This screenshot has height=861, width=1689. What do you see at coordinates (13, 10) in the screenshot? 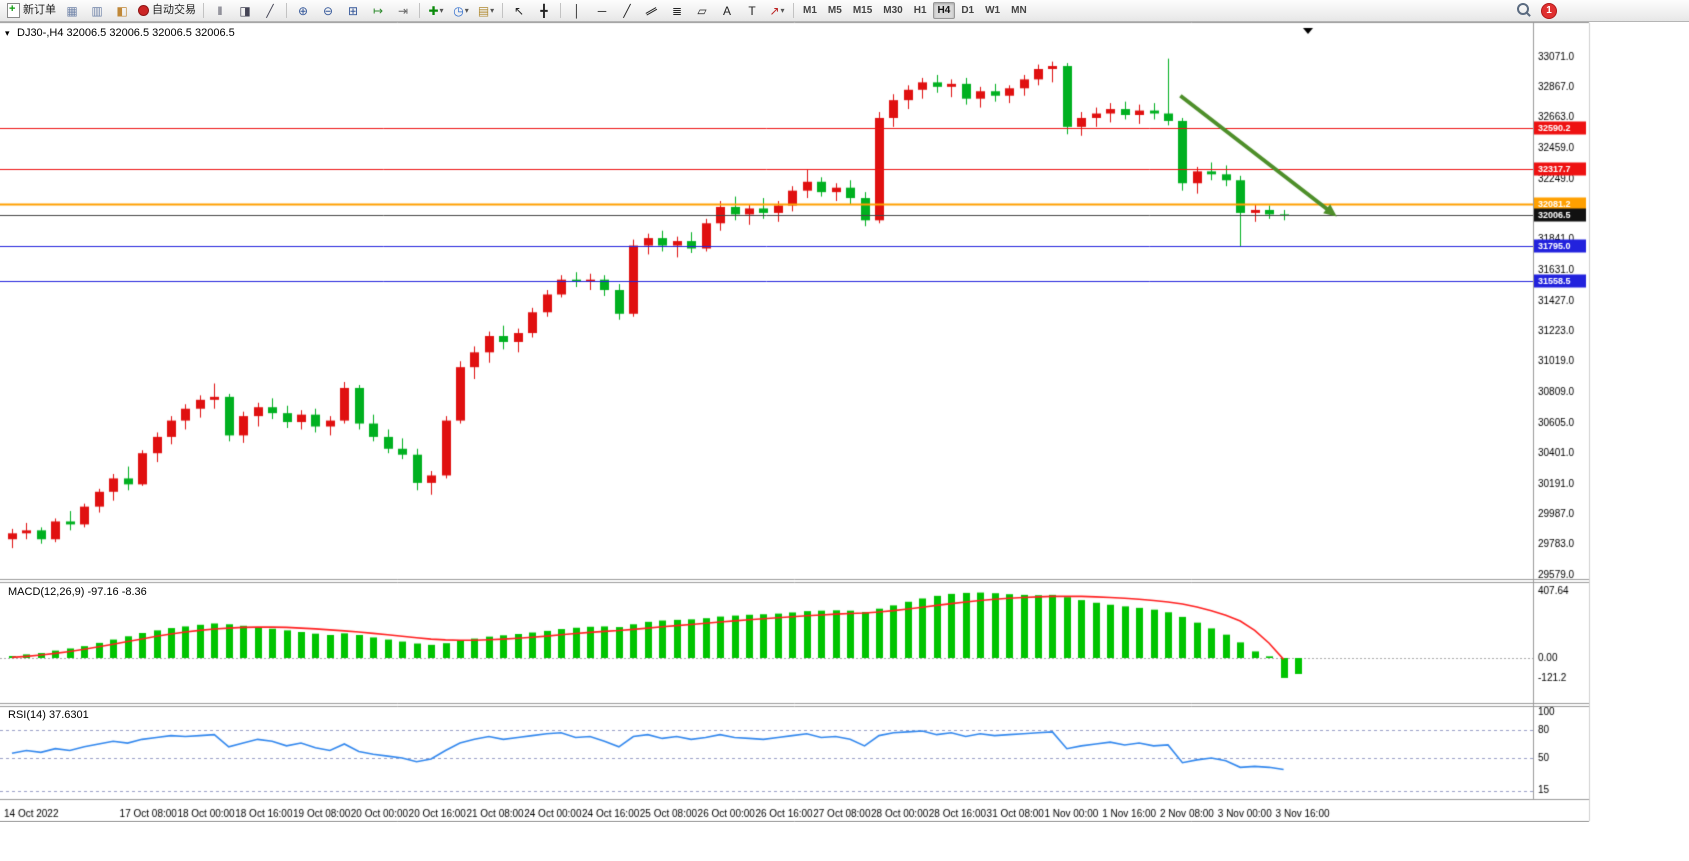
I see `new-order-icon` at bounding box center [13, 10].